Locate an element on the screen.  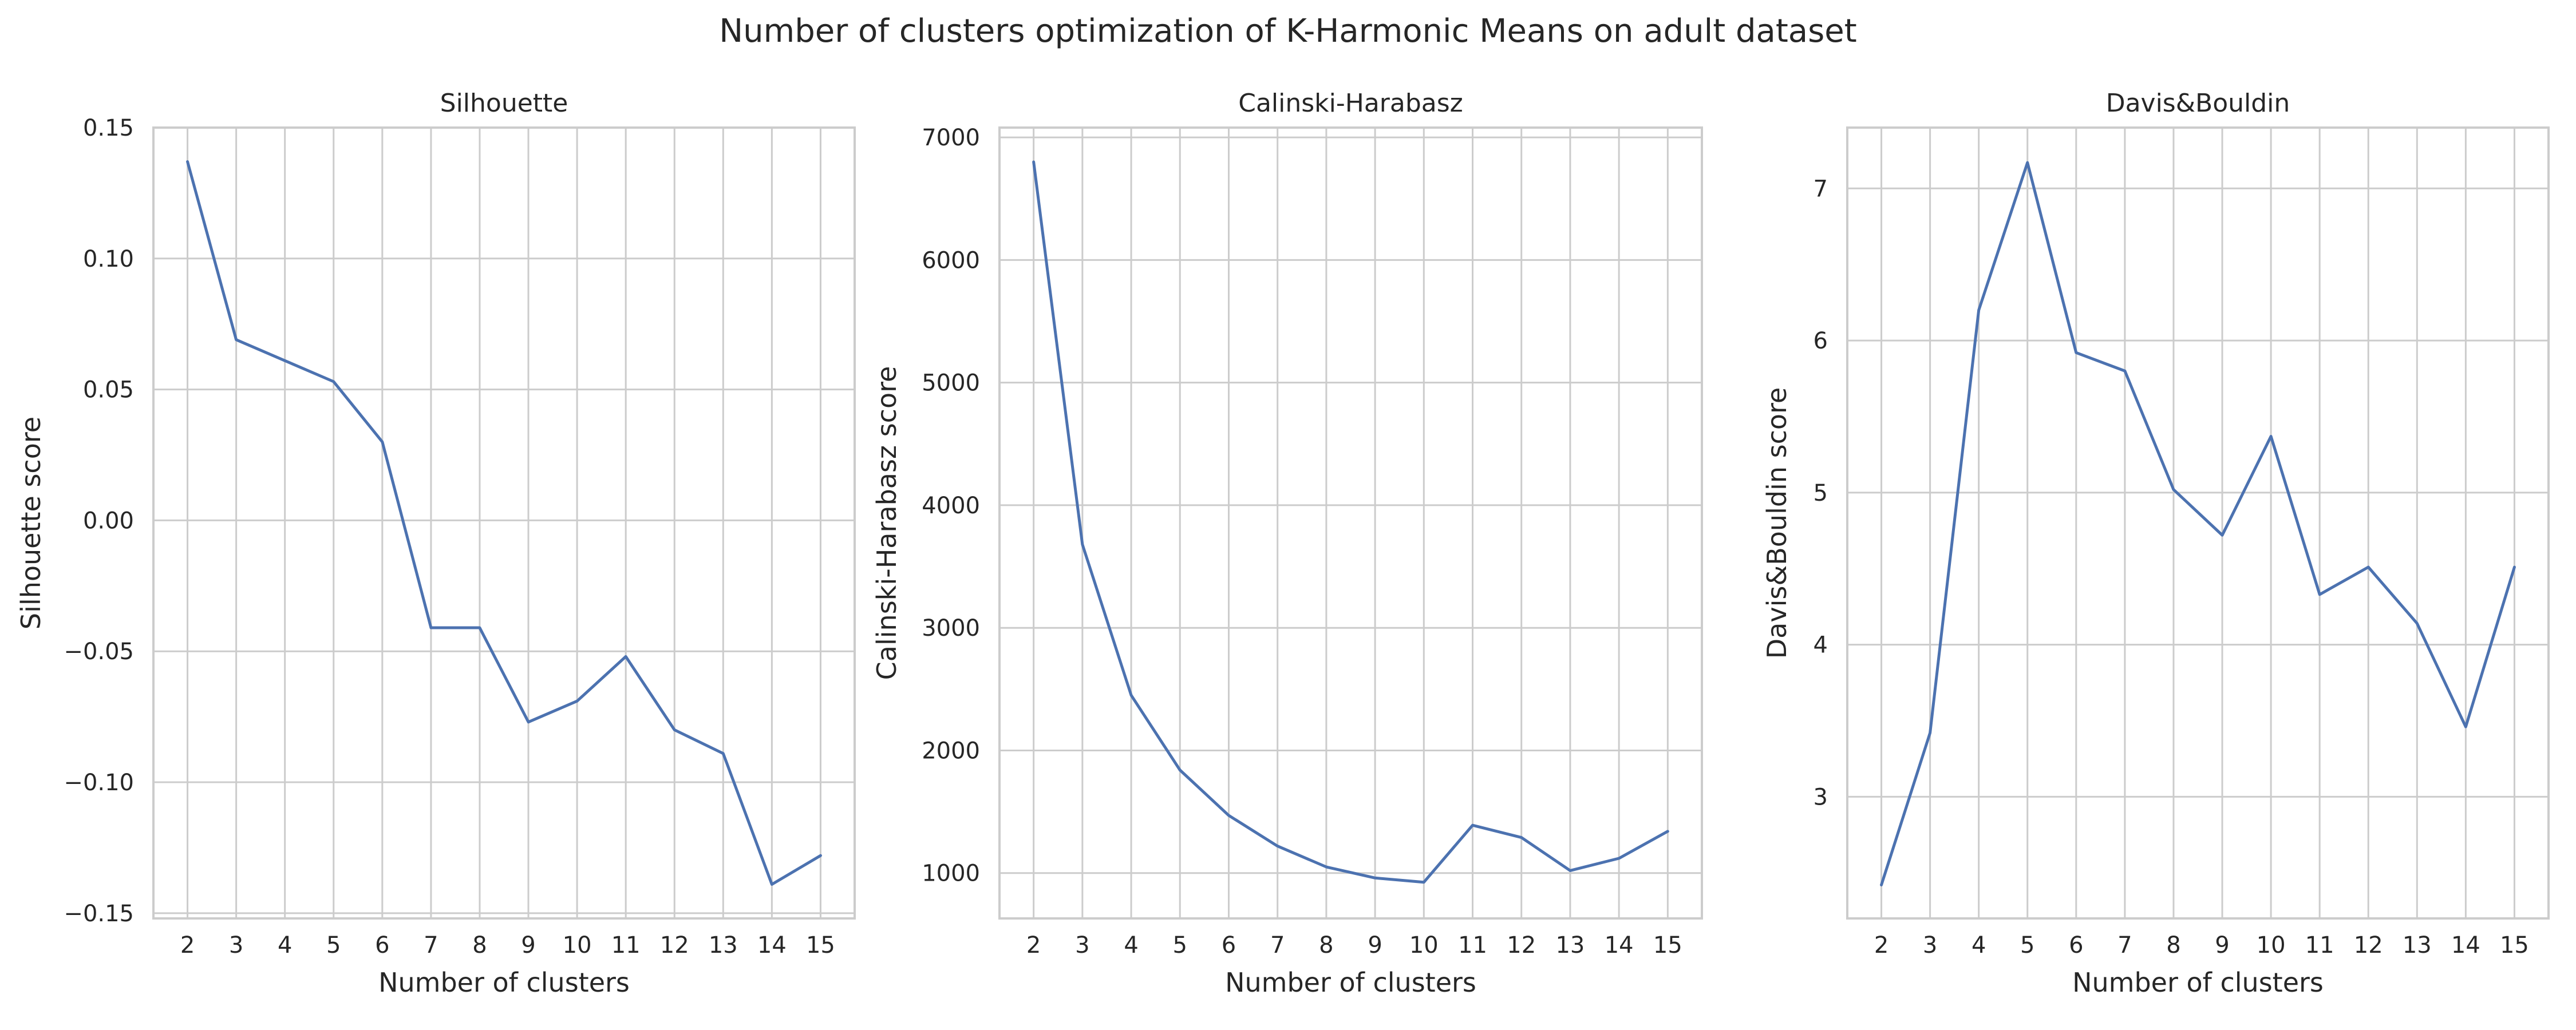
y-tick-label: 0.05 is located at coordinates (108, 390).